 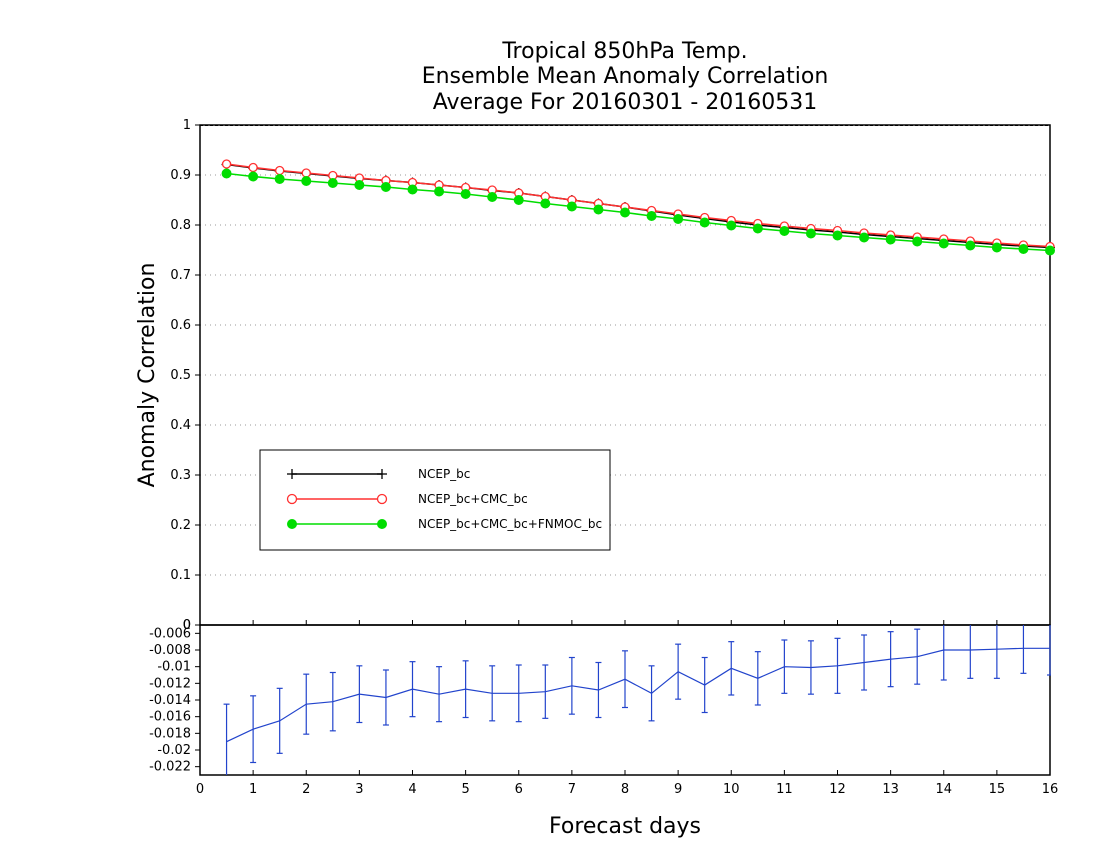 What do you see at coordinates (170, 700) in the screenshot?
I see `diff-y-tick-label: -0.014` at bounding box center [170, 700].